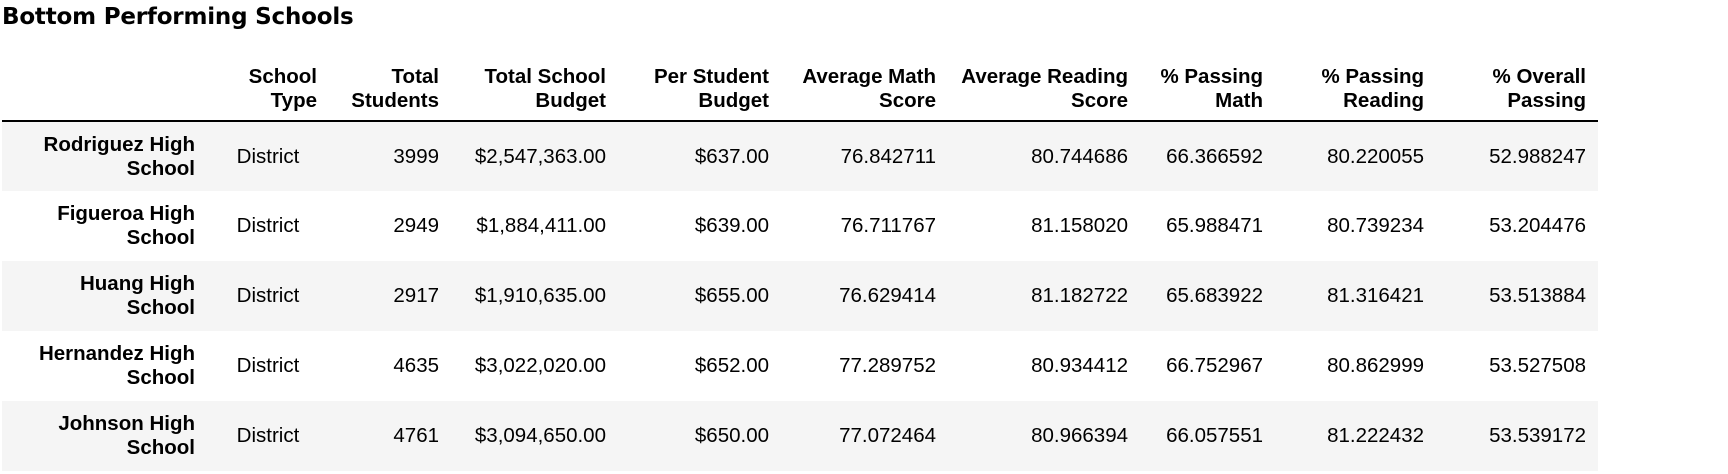 This screenshot has height=474, width=1728. Describe the element at coordinates (1372, 88) in the screenshot. I see `column-header-passing-reading: % Passing Reading` at that location.